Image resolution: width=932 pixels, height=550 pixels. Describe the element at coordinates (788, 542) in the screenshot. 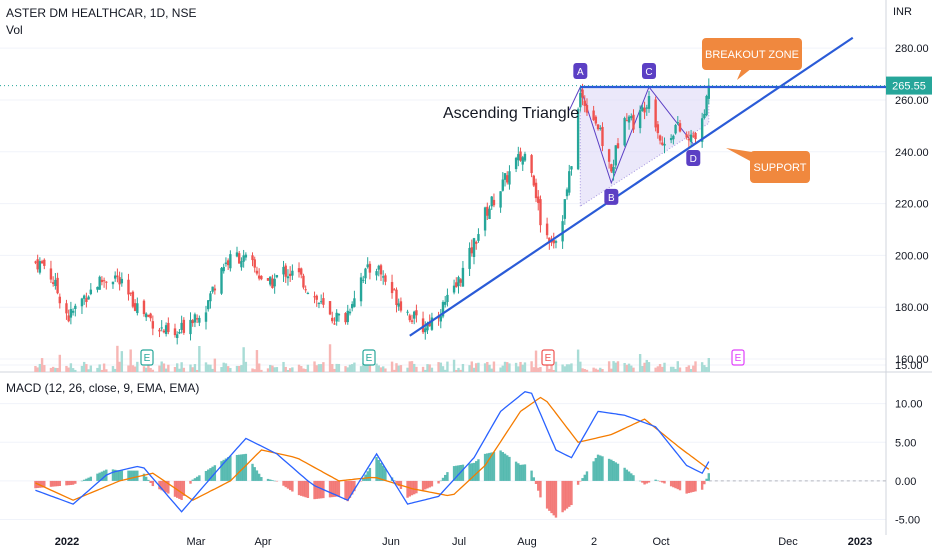

I see `time-tick-label: Dec` at that location.